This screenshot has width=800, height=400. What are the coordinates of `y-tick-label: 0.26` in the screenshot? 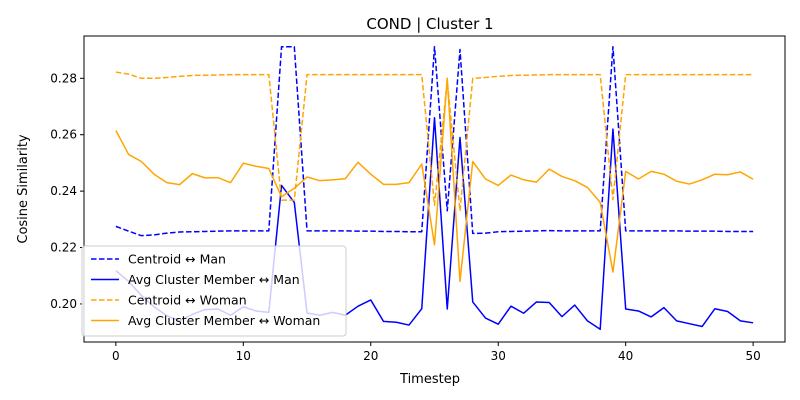 It's located at (63, 135).